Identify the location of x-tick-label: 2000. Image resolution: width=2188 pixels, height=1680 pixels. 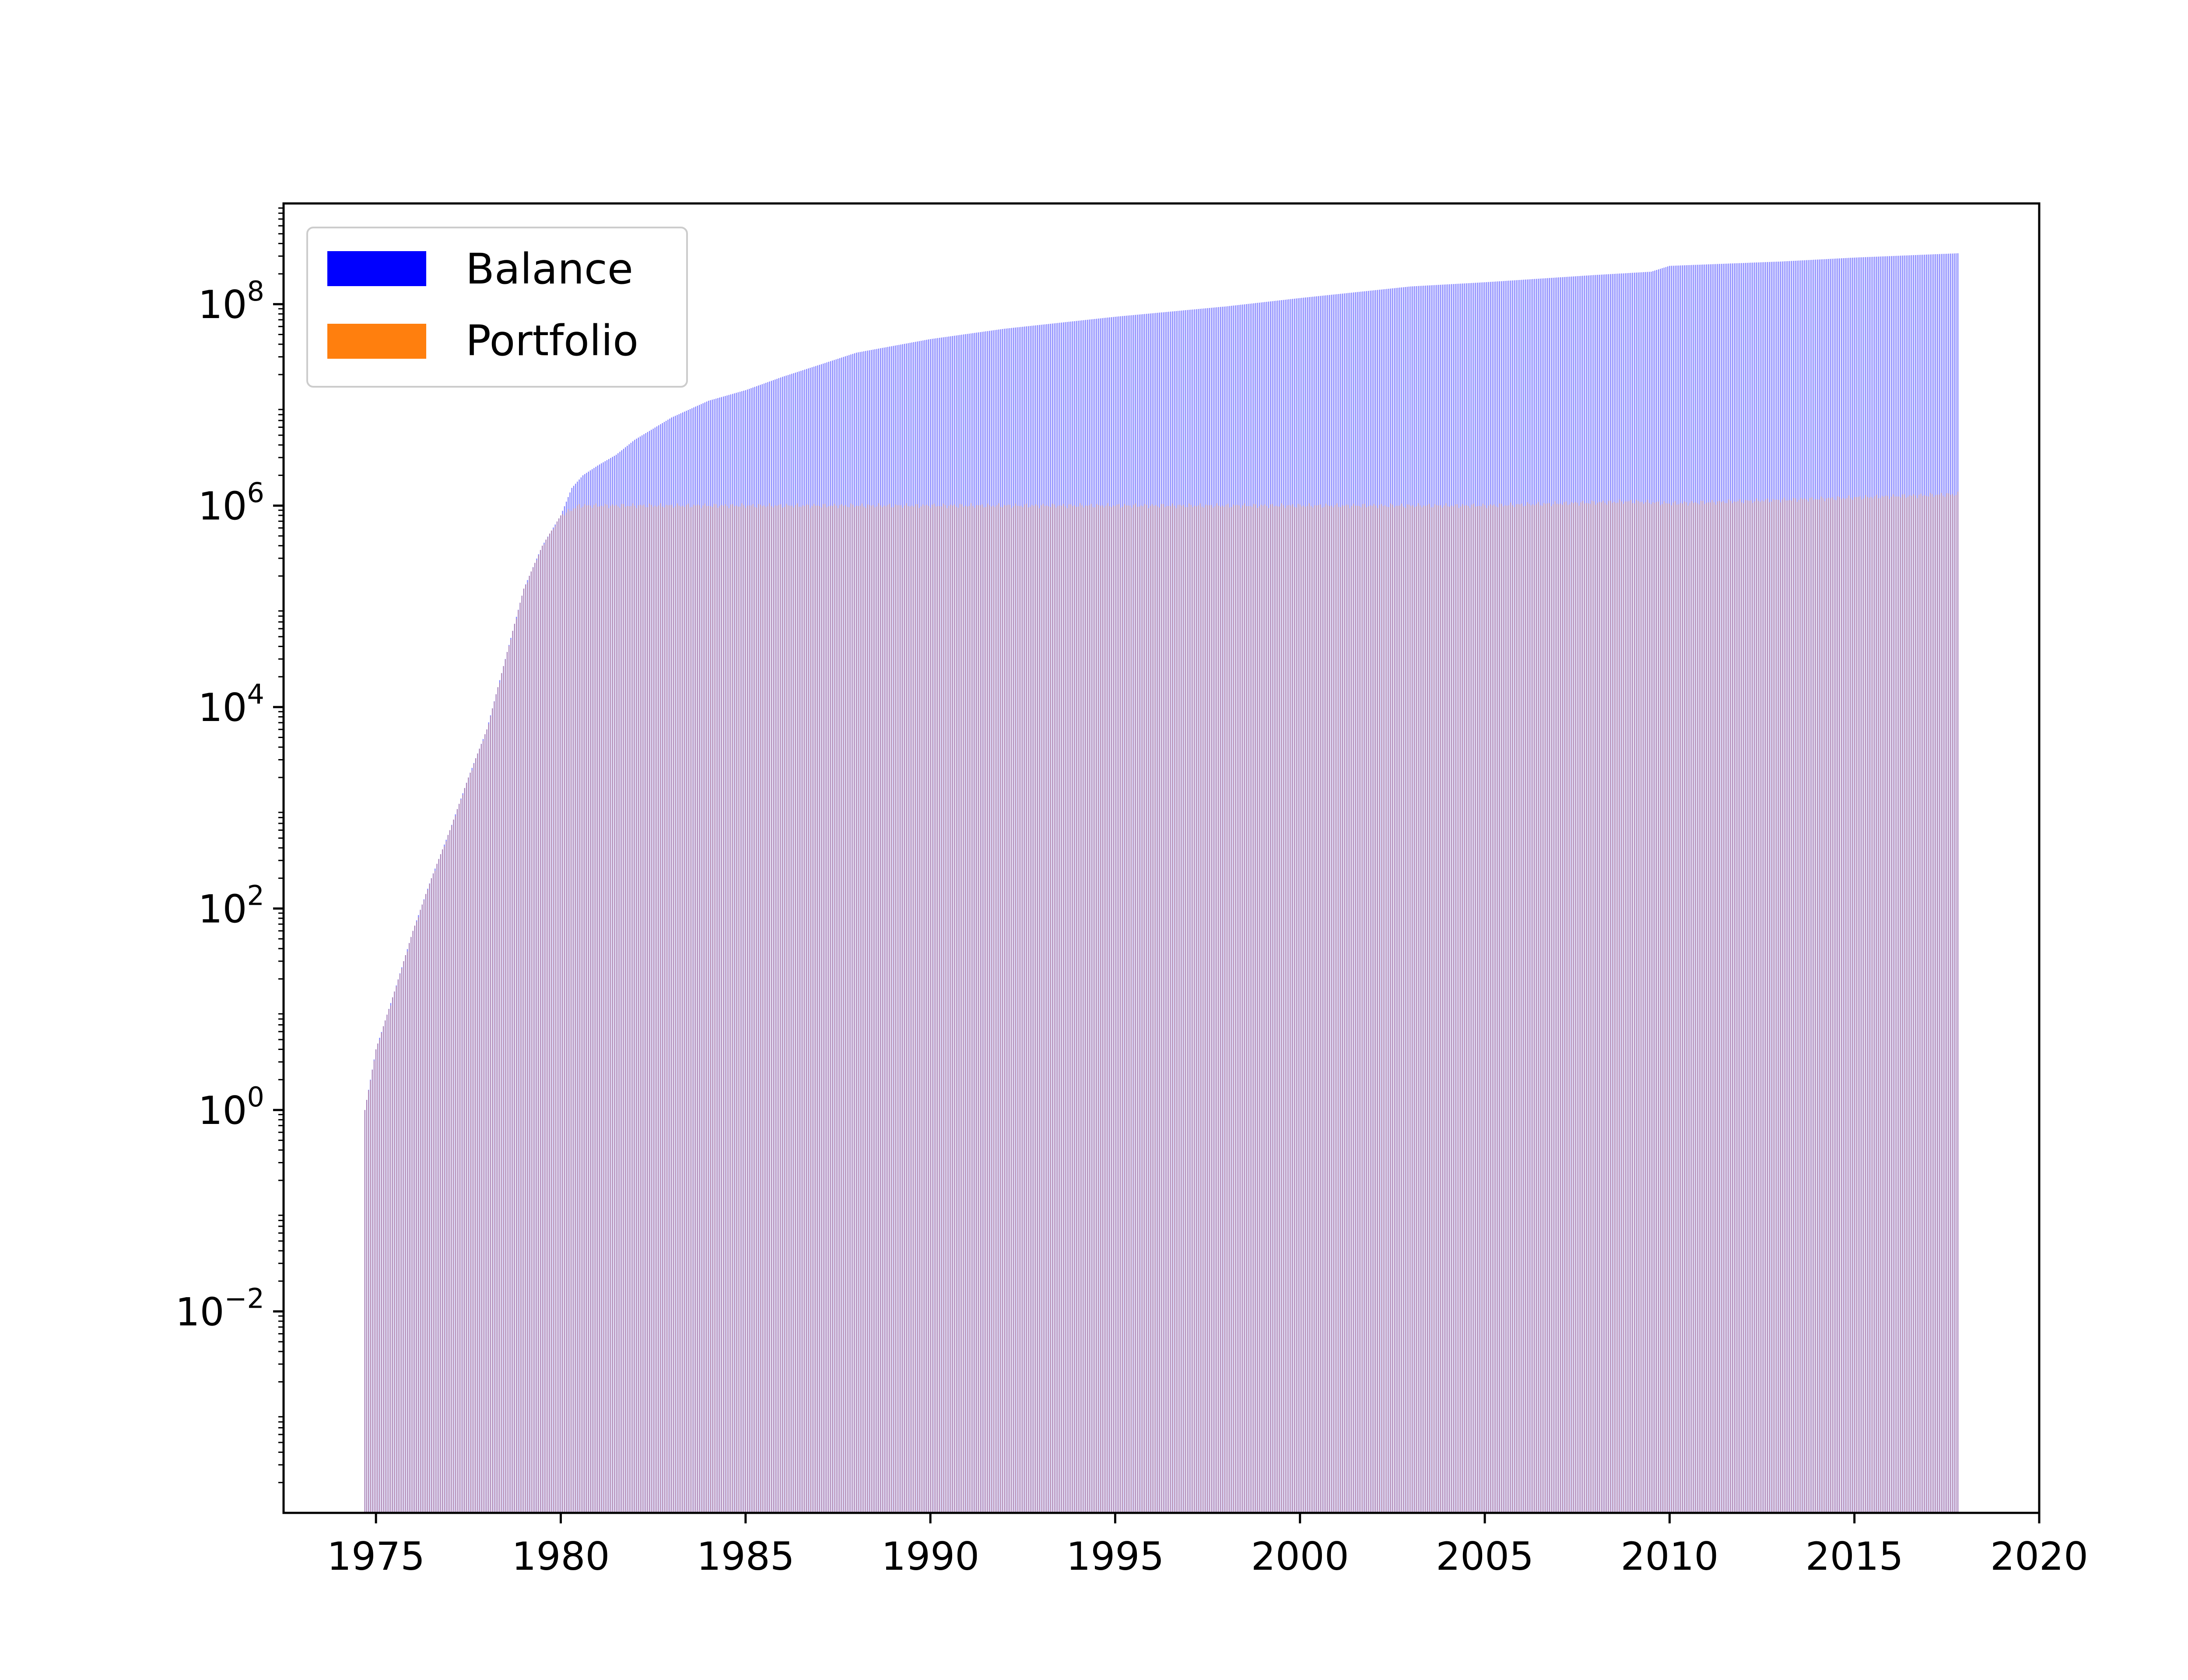
(1300, 1556).